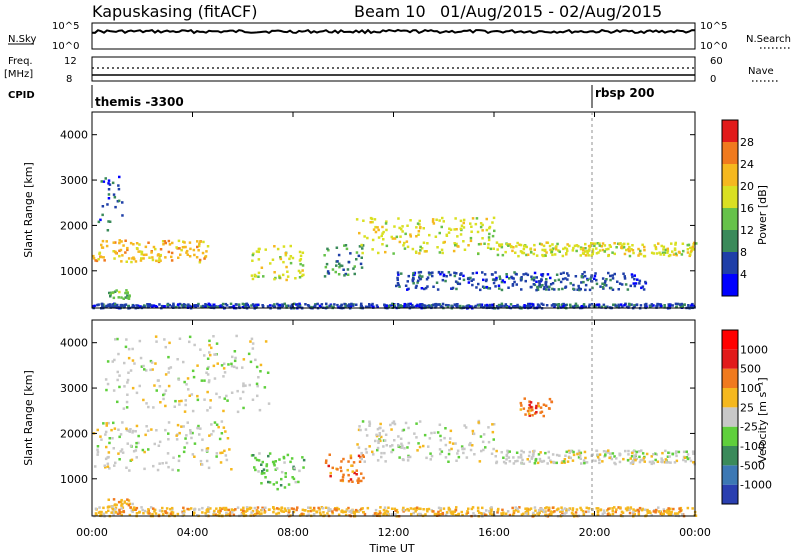  What do you see at coordinates (730, 175) in the screenshot?
I see `colorbar-swatch` at bounding box center [730, 175].